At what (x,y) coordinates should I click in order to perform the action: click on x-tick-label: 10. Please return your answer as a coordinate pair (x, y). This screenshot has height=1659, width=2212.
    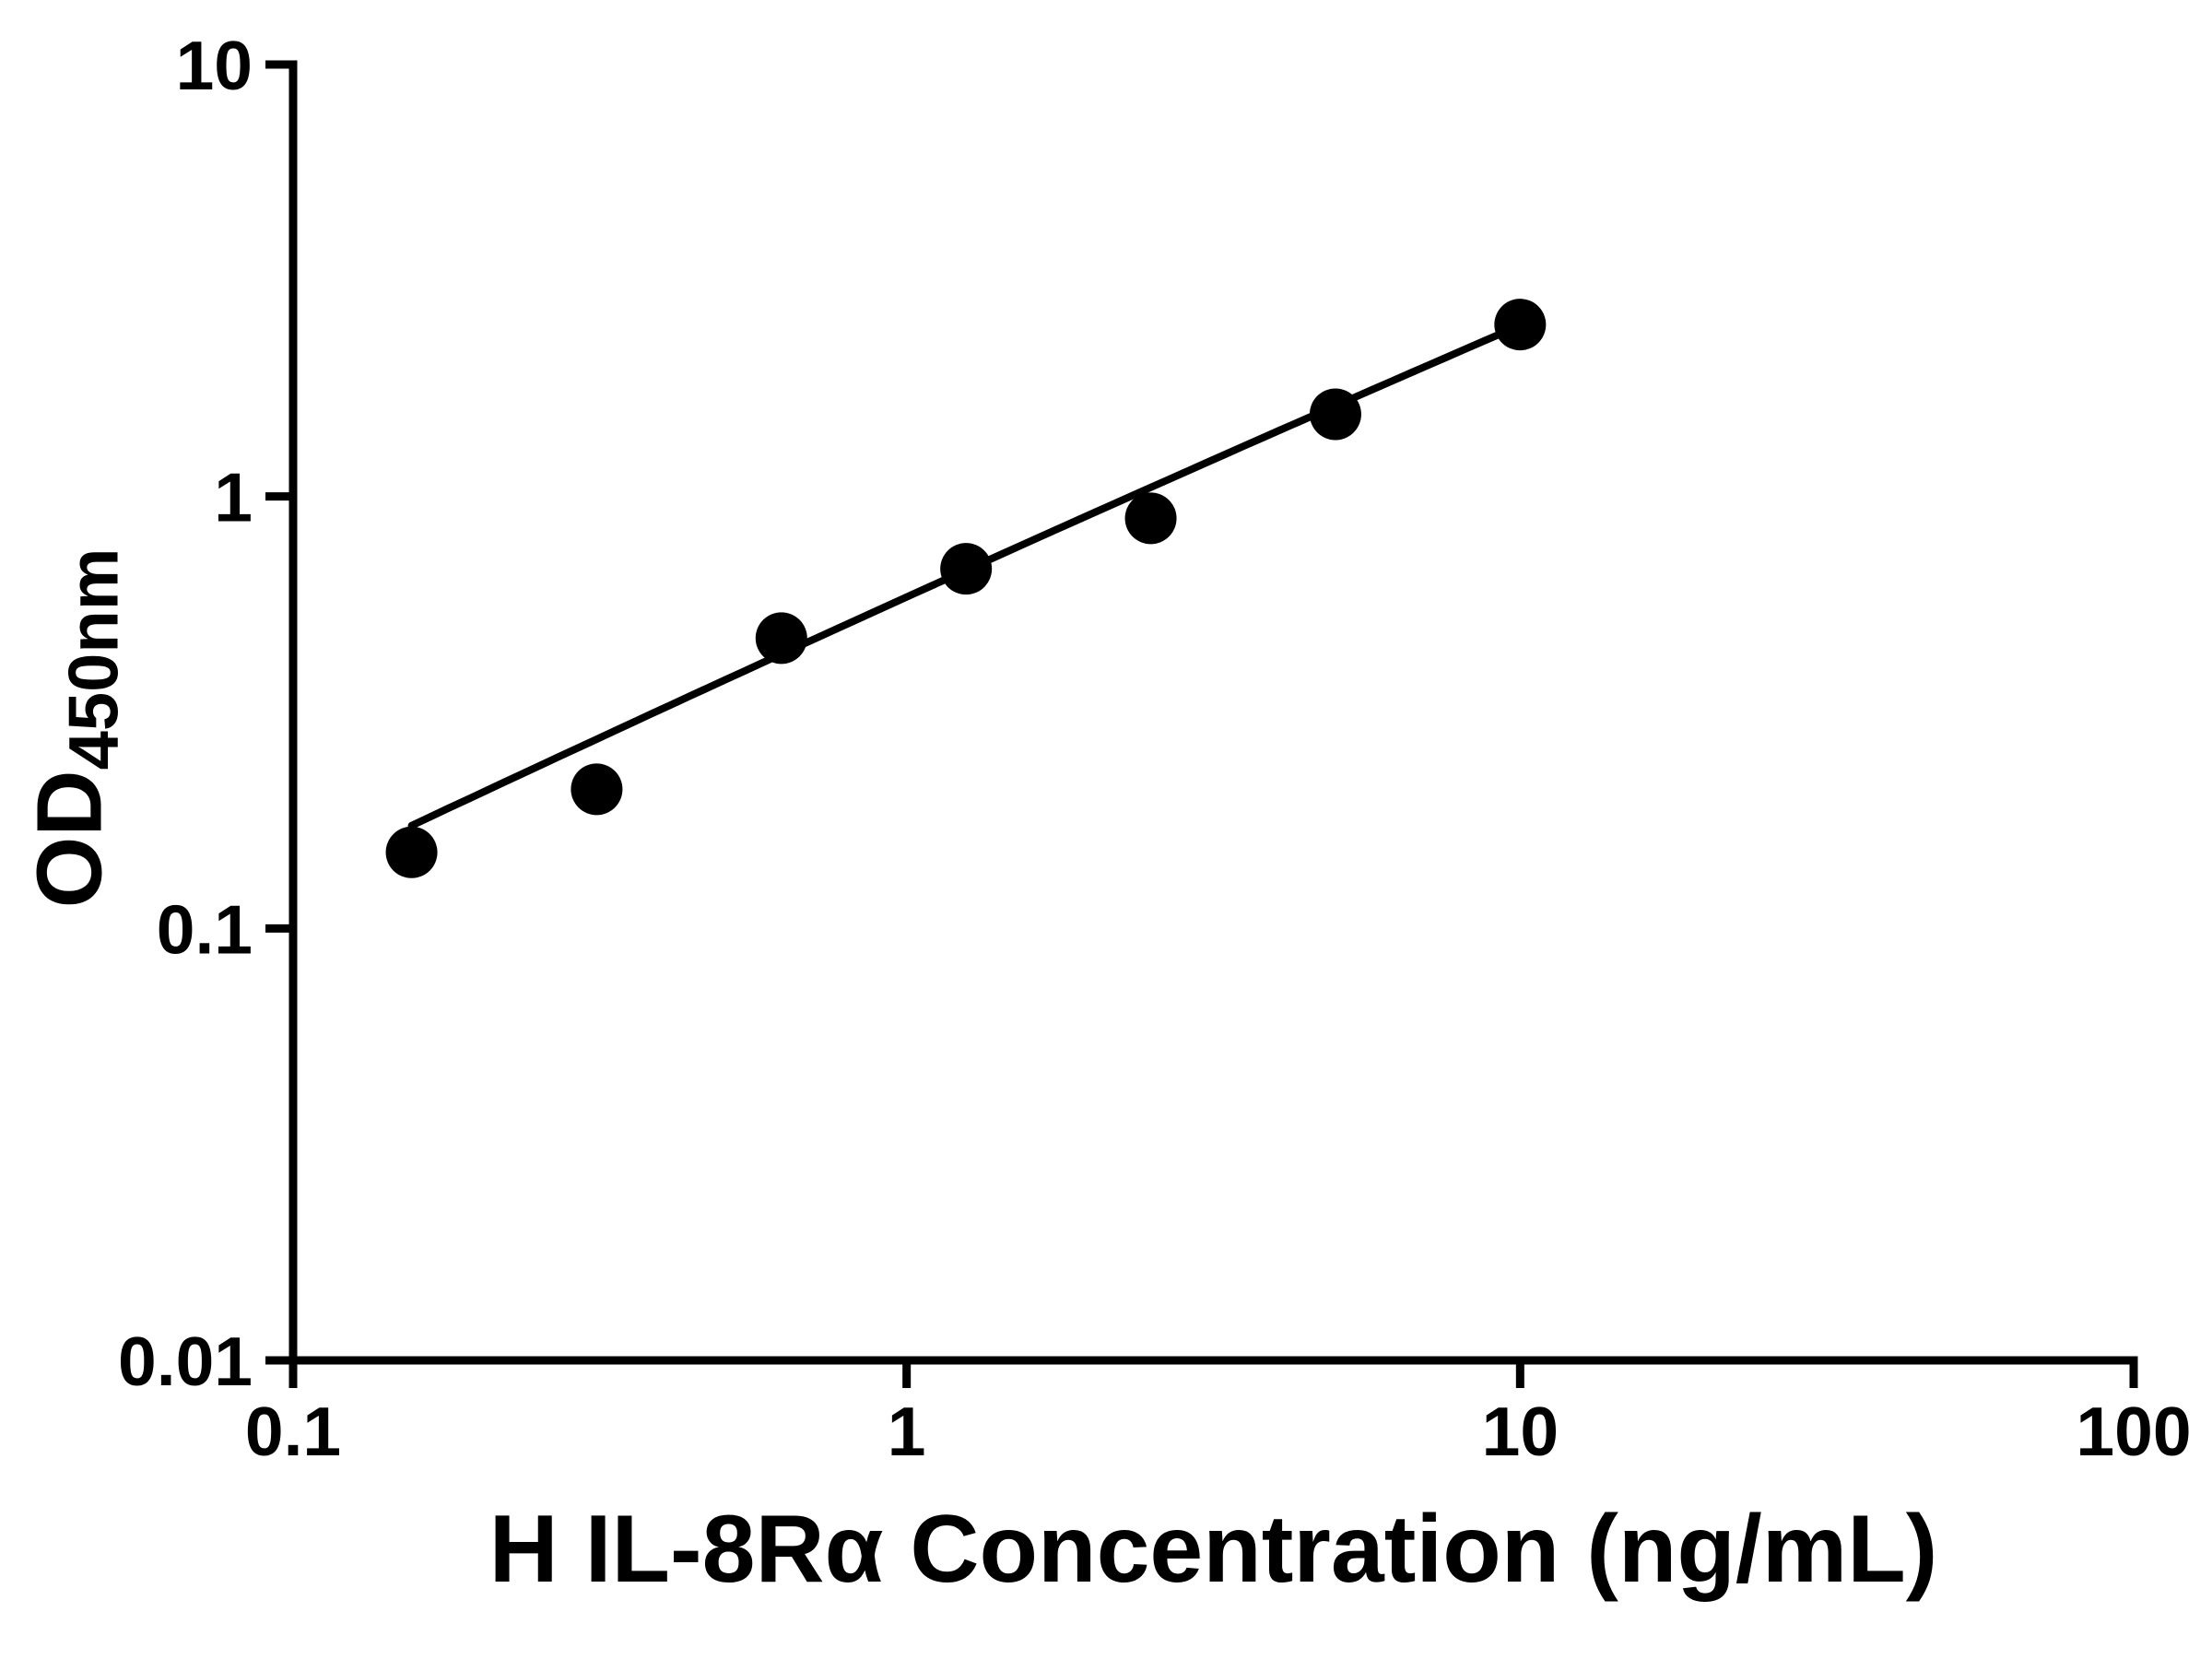
    Looking at the image, I should click on (1520, 1431).